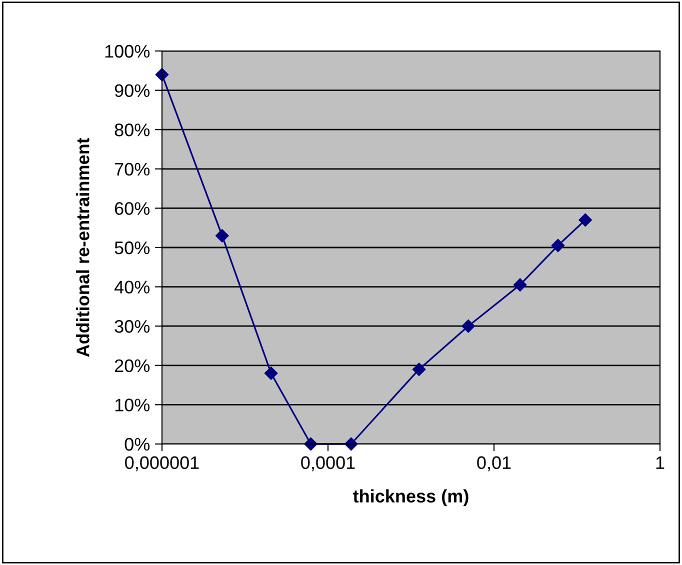  Describe the element at coordinates (132, 405) in the screenshot. I see `y-tick-label: 10%` at that location.